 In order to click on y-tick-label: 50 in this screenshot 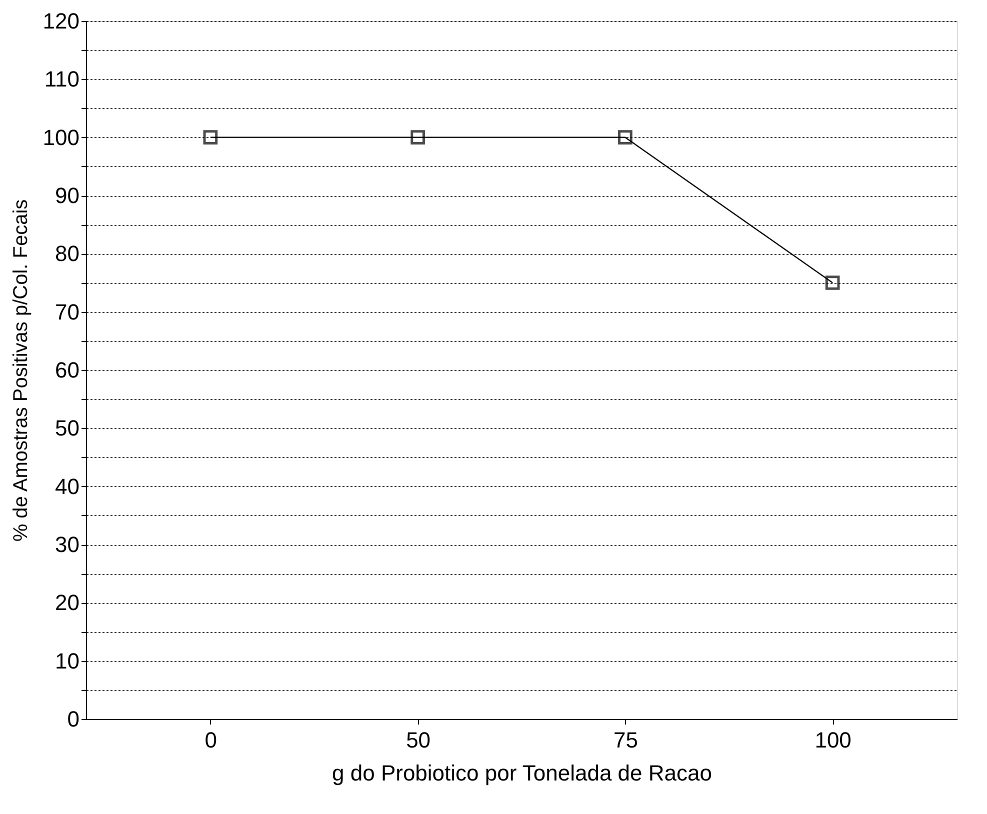, I will do `click(67, 428)`.